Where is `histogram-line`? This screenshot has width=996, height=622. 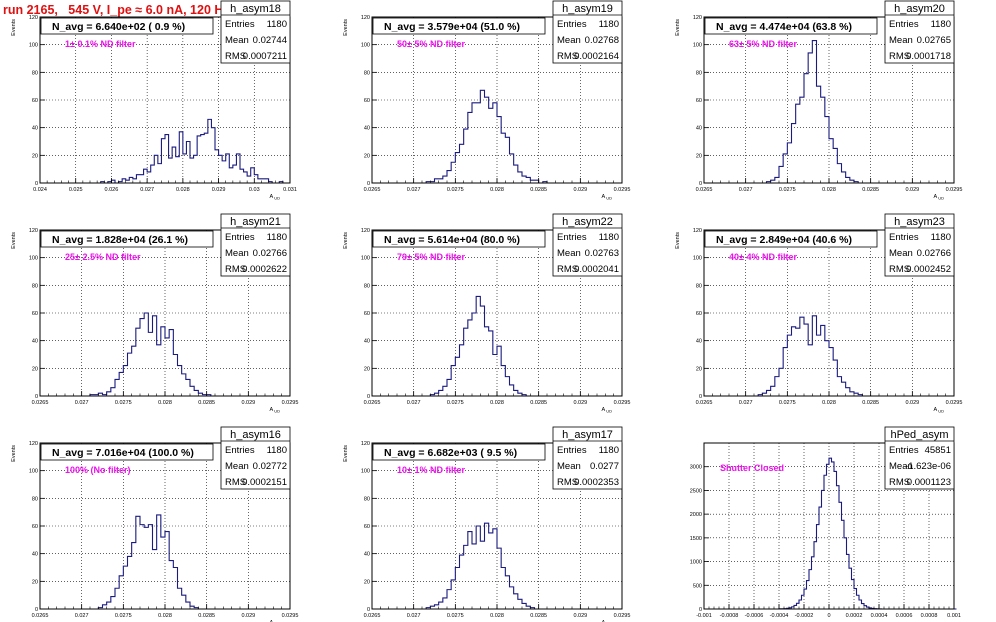
histogram-line is located at coordinates (497, 136).